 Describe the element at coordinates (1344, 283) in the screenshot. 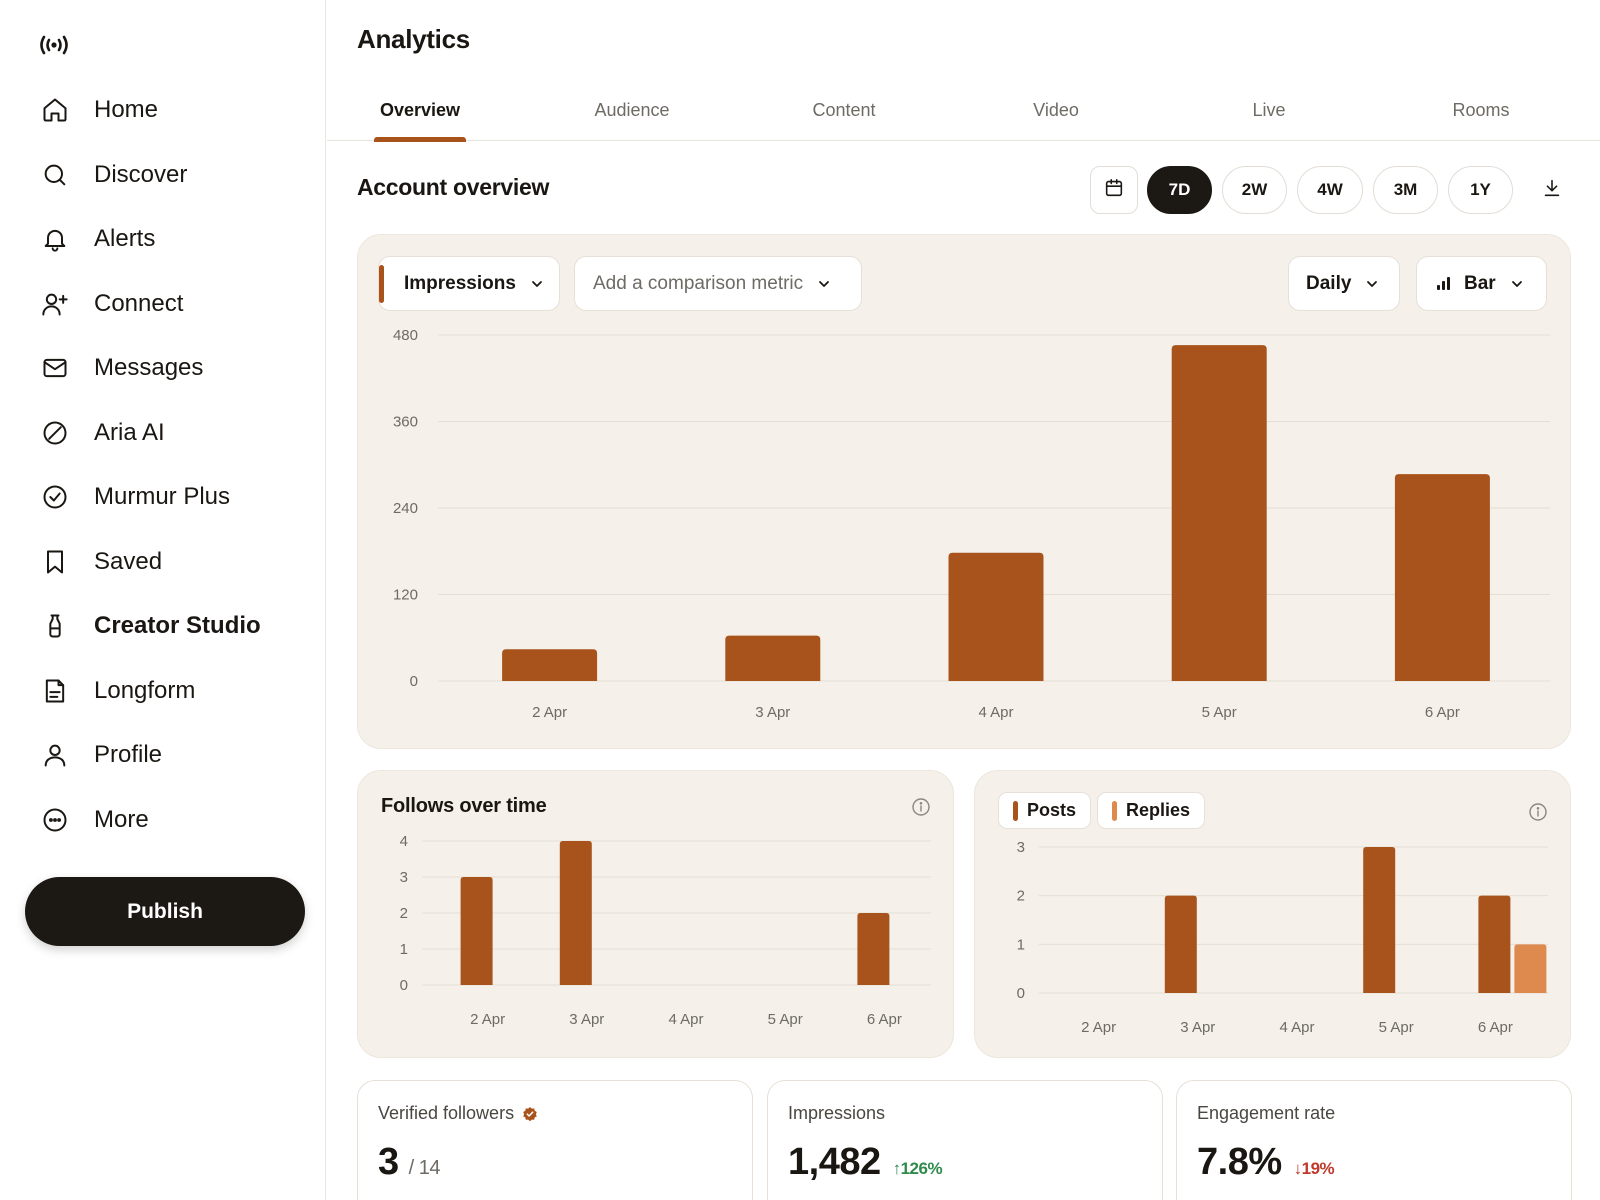

I see `granularity-dropdown: Daily` at that location.